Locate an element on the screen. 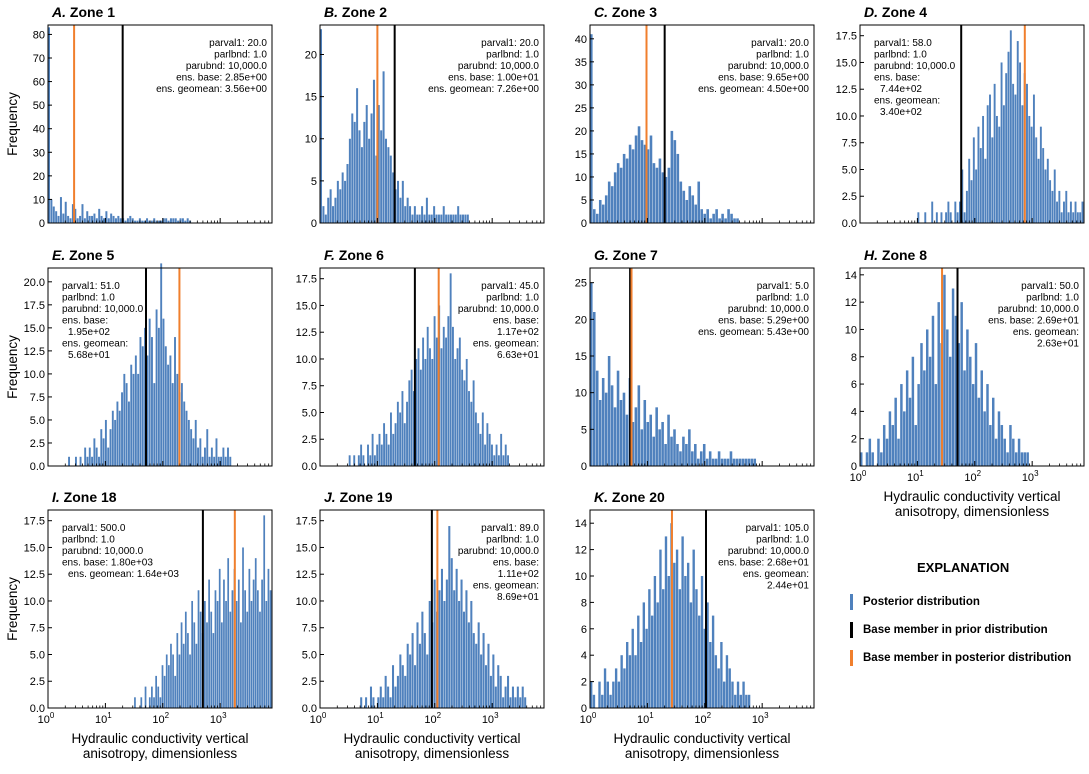  y-tick-label: 20 is located at coordinates (581, 132).